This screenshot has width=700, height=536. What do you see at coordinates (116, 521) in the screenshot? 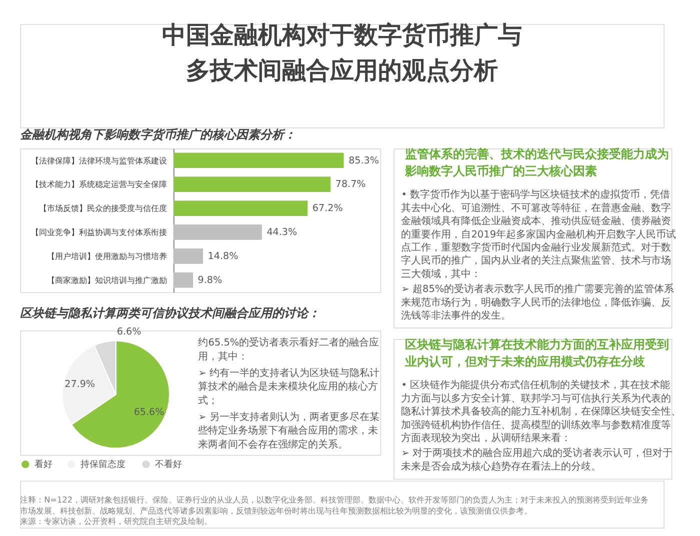
I see `source-note: 来源：专家访谈，公开资料，研究院自主研究及绘制。` at bounding box center [116, 521].